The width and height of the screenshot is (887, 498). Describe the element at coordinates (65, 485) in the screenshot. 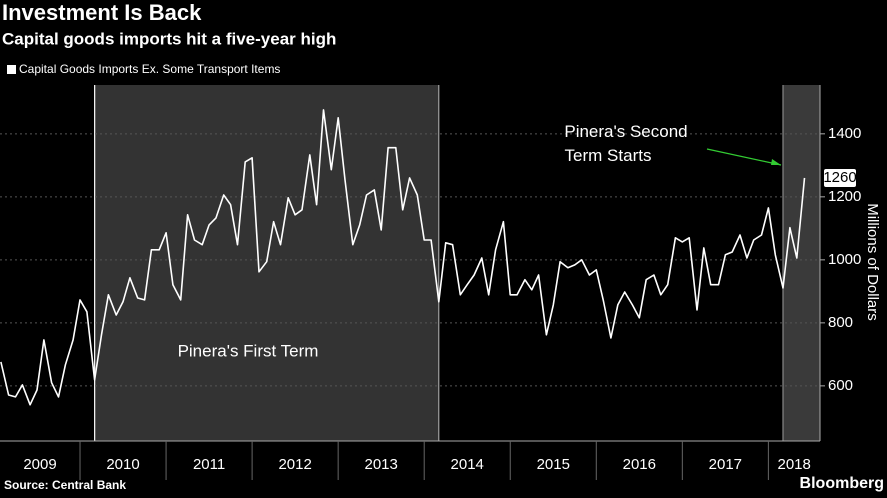

I see `source: Source: Central Bank` at that location.